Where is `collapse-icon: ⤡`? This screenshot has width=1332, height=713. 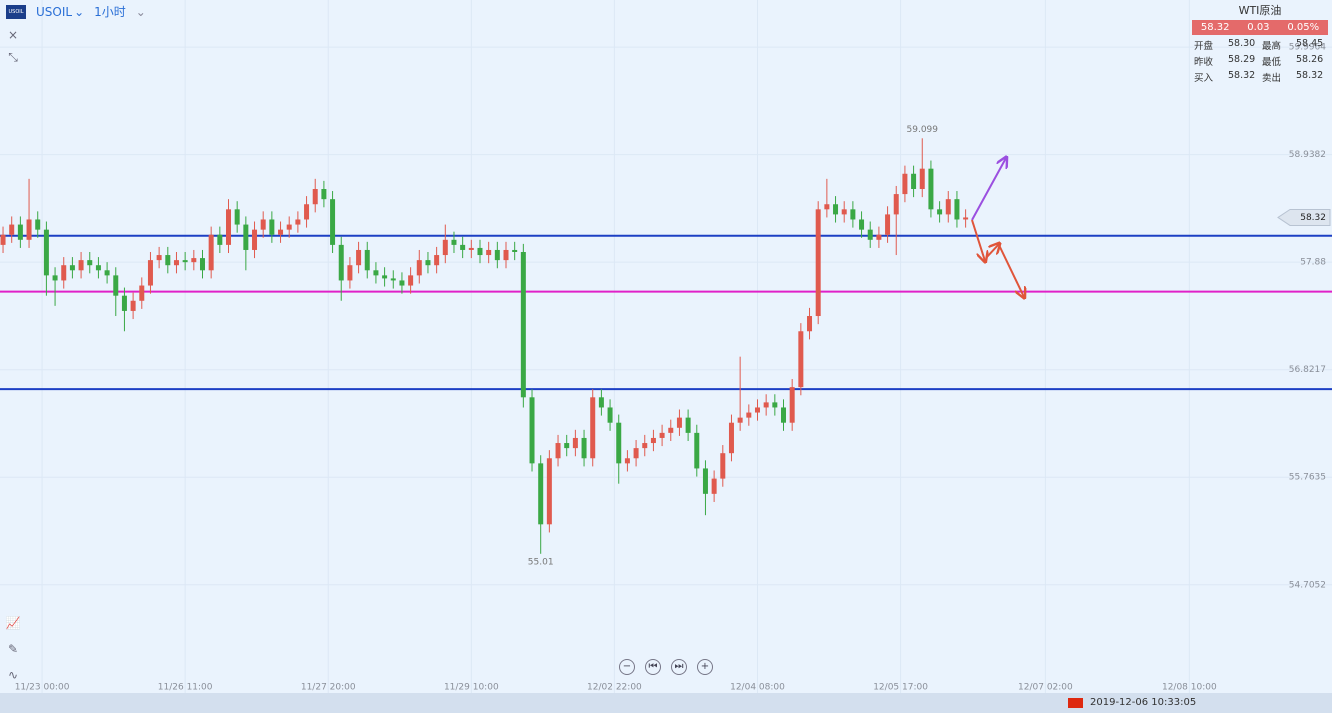 collapse-icon: ⤡ is located at coordinates (13, 57).